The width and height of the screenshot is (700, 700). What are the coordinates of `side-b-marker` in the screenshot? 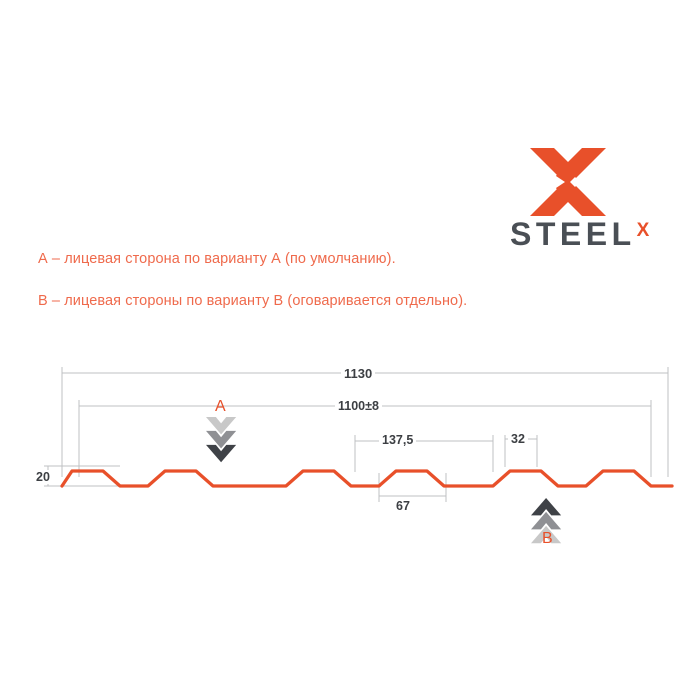 It's located at (546, 521).